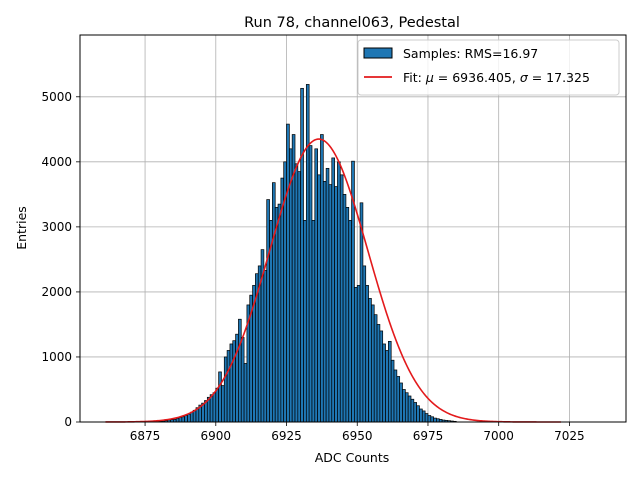 The image size is (640, 480). I want to click on x-tick-label: 6950, so click(357, 436).